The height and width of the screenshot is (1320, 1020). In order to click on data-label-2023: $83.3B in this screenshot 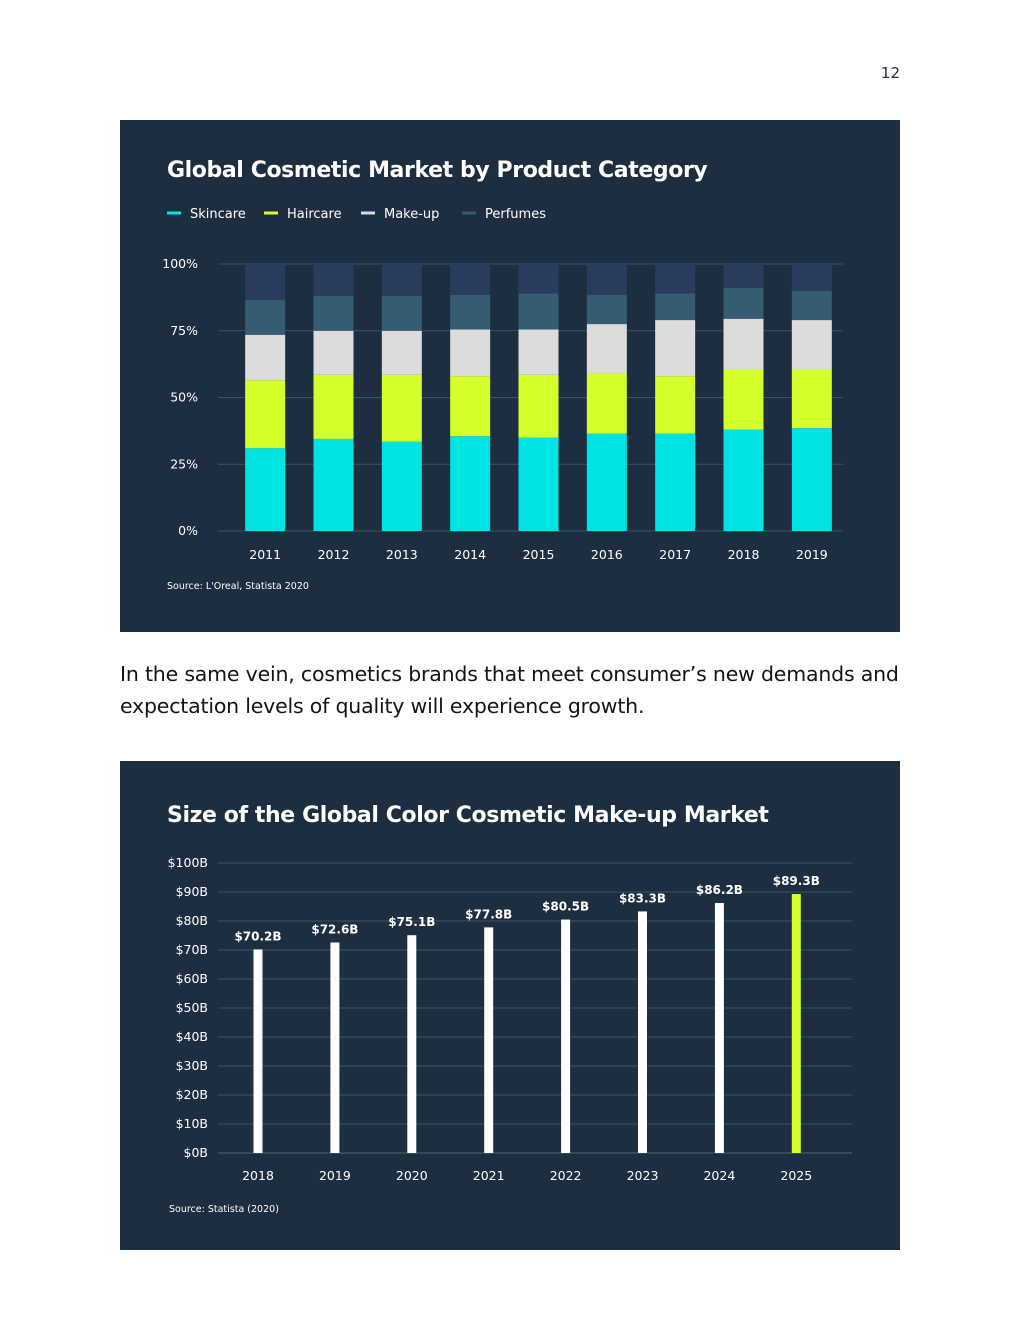, I will do `click(642, 898)`.